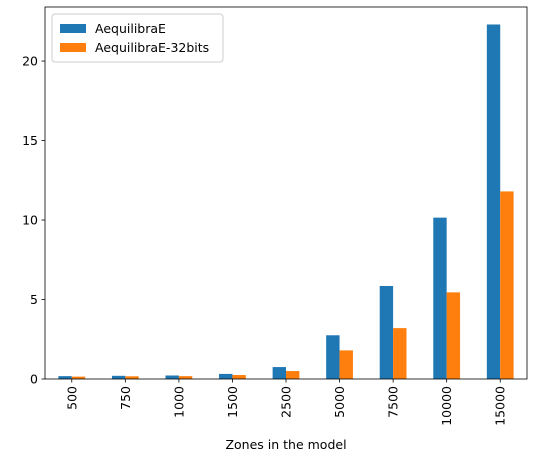 The height and width of the screenshot is (462, 543). What do you see at coordinates (34, 379) in the screenshot?
I see `y-tick-label: 0` at bounding box center [34, 379].